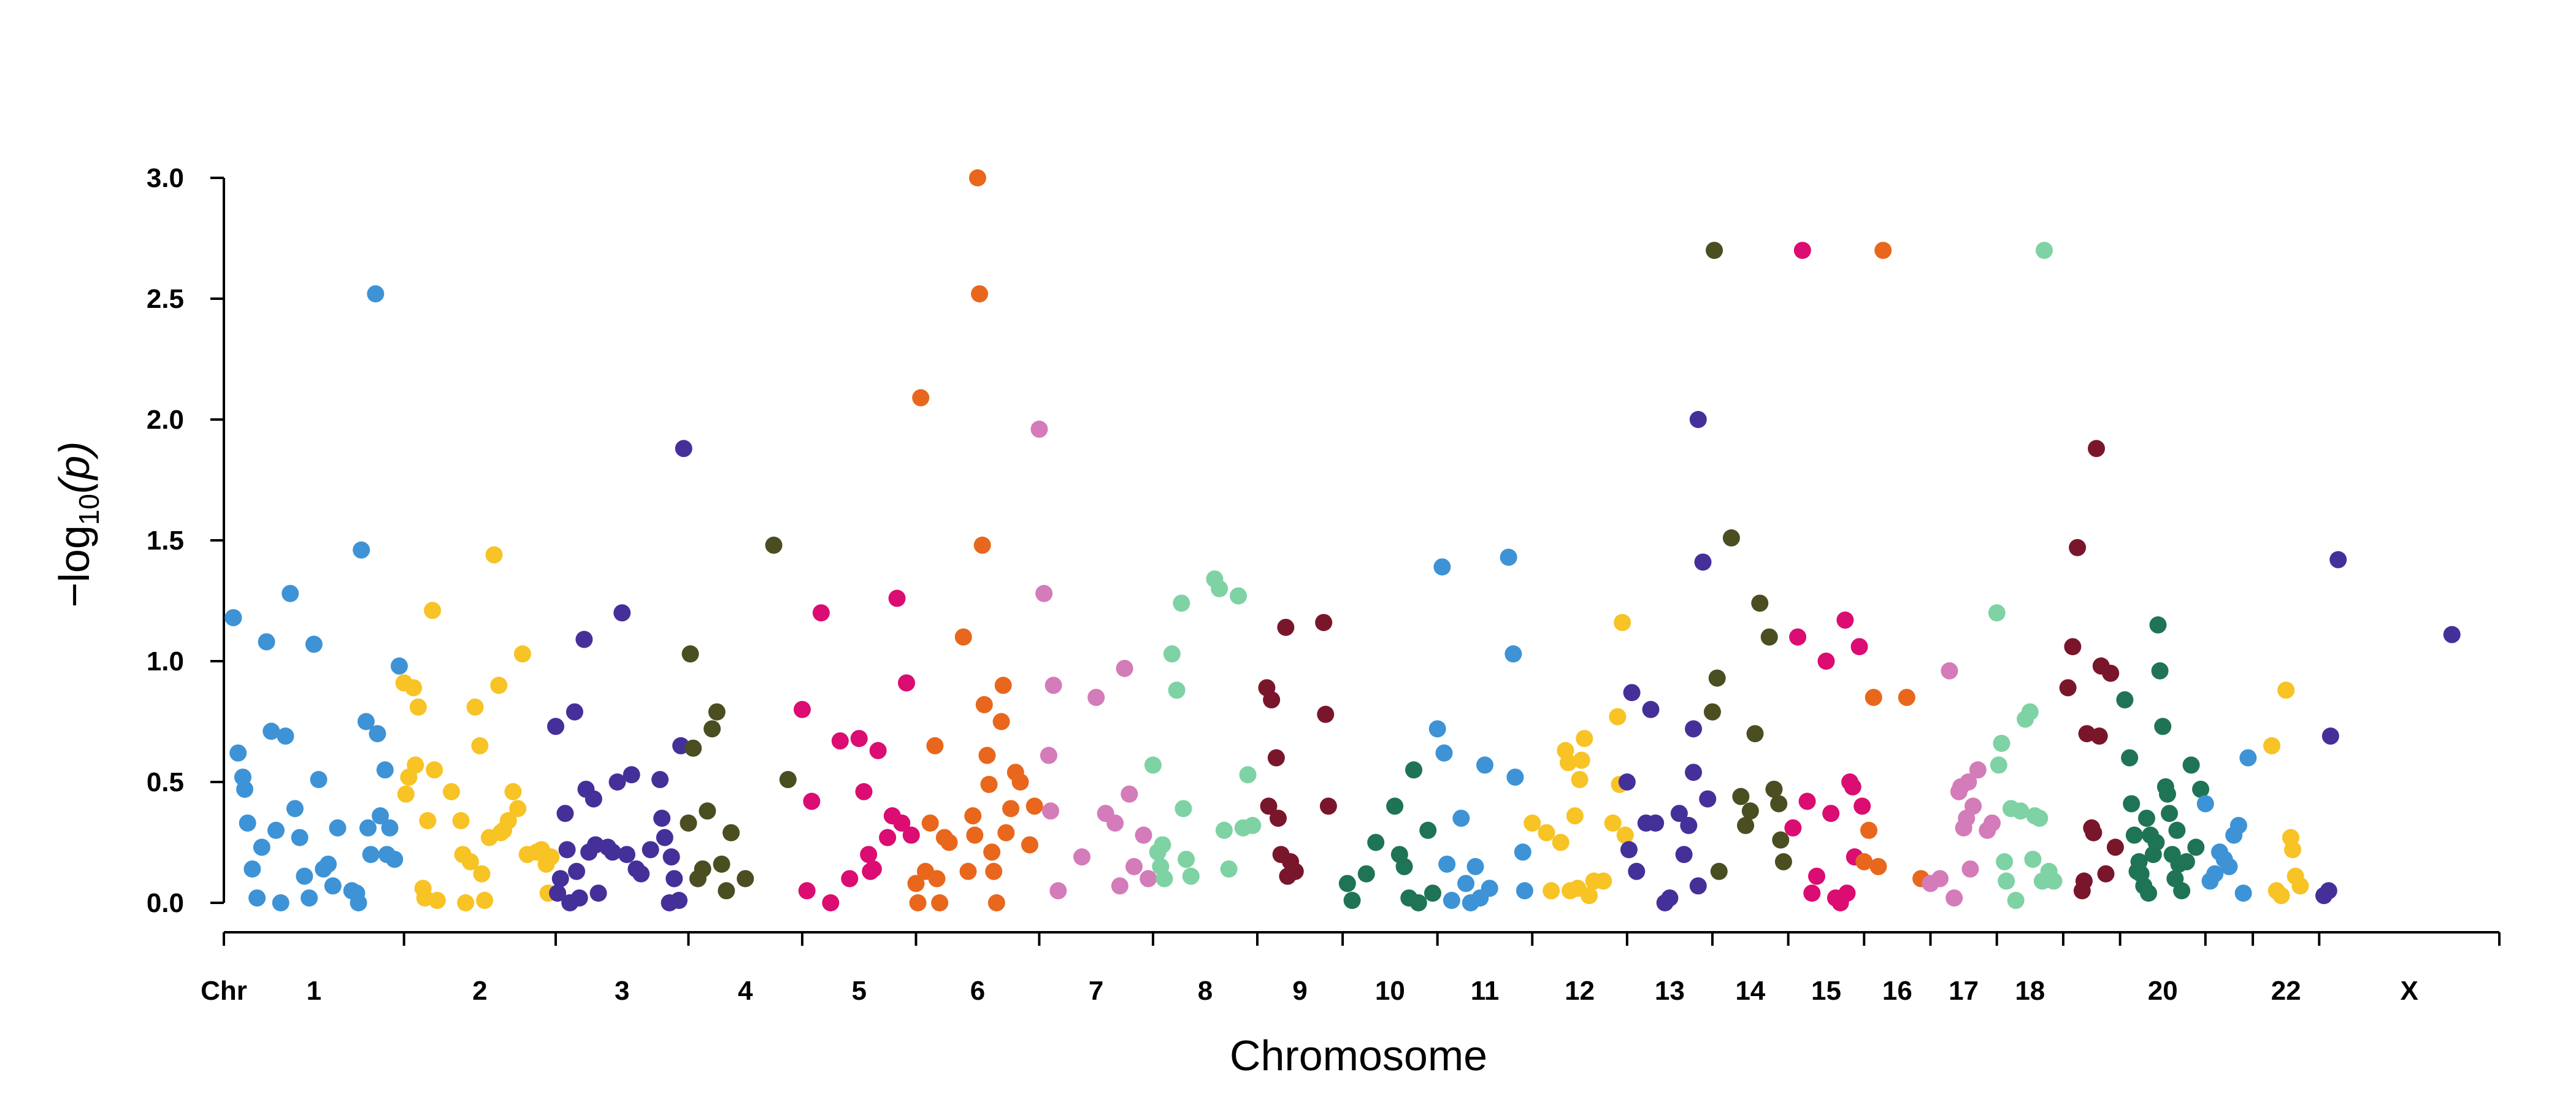 The height and width of the screenshot is (1104, 2576). I want to click on chromosome-label: 12, so click(1580, 991).